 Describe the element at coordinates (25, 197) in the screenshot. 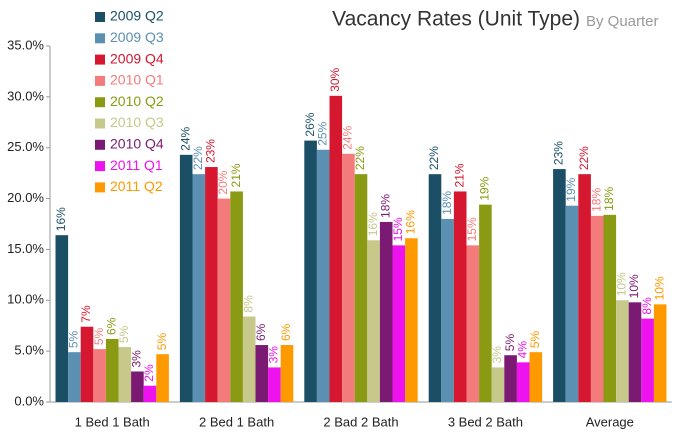

I see `y-tick-label: 20.0%` at that location.